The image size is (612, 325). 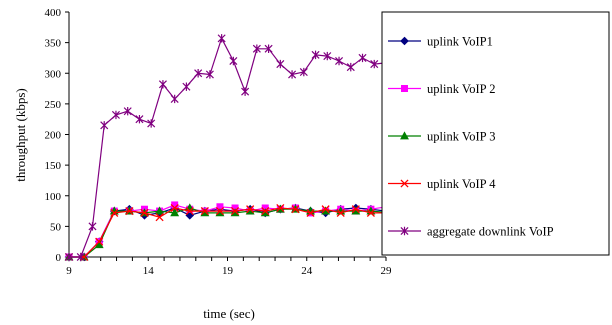 I want to click on x-tick-label: 9, so click(x=69, y=271).